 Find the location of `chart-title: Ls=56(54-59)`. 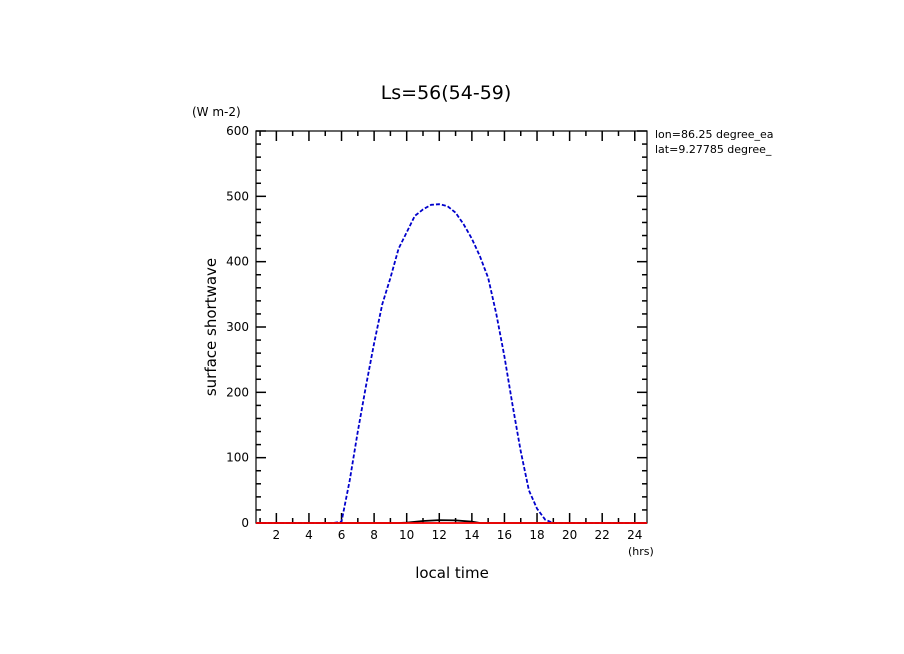

chart-title: Ls=56(54-59) is located at coordinates (446, 93).